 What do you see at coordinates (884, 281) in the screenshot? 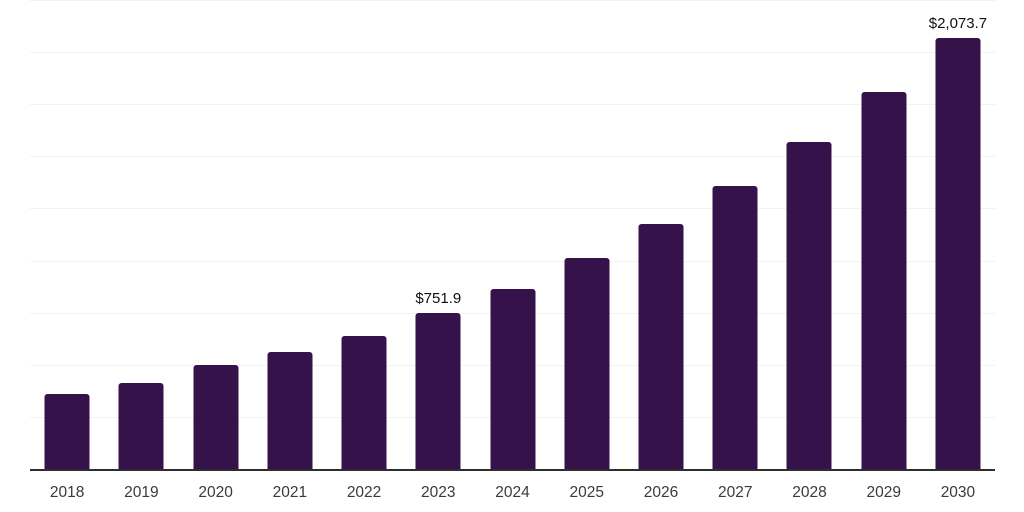
I see `bar-2029` at bounding box center [884, 281].